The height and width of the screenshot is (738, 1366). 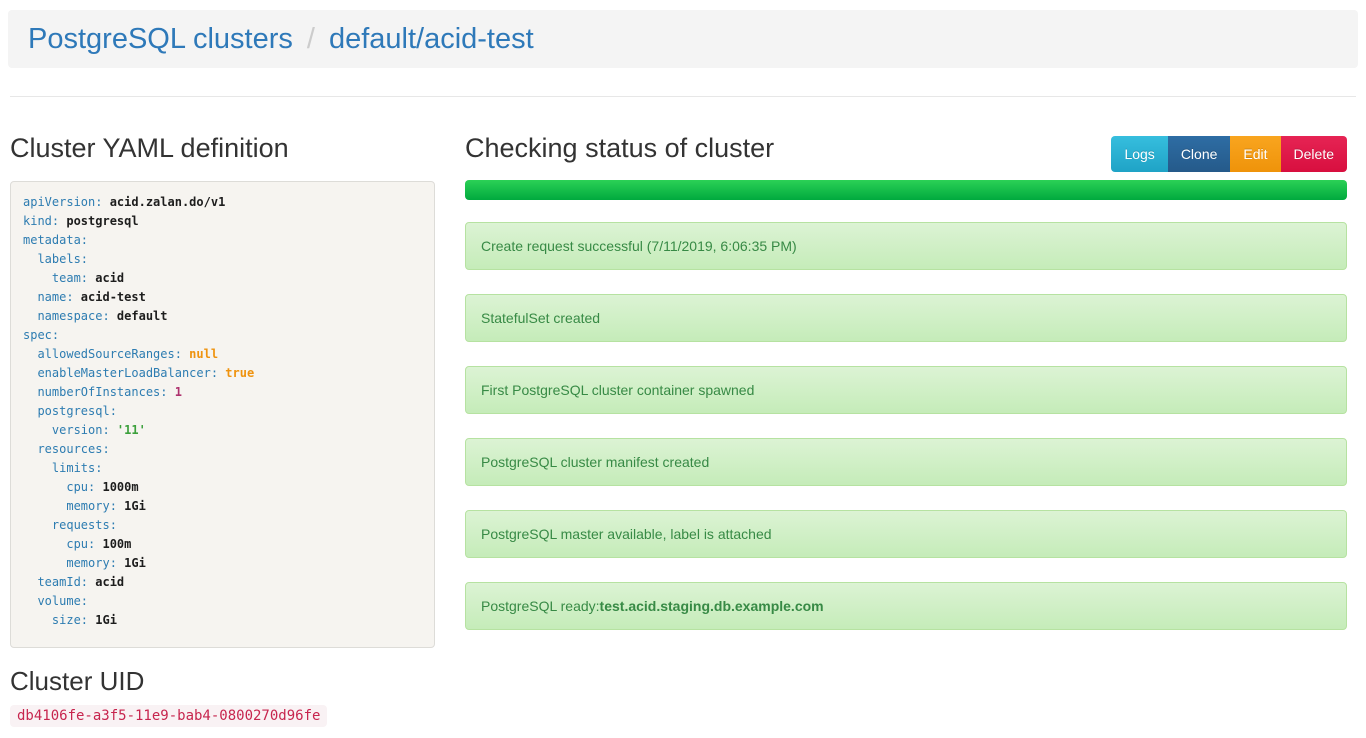 I want to click on yaml-line: spec:, so click(x=41, y=335).